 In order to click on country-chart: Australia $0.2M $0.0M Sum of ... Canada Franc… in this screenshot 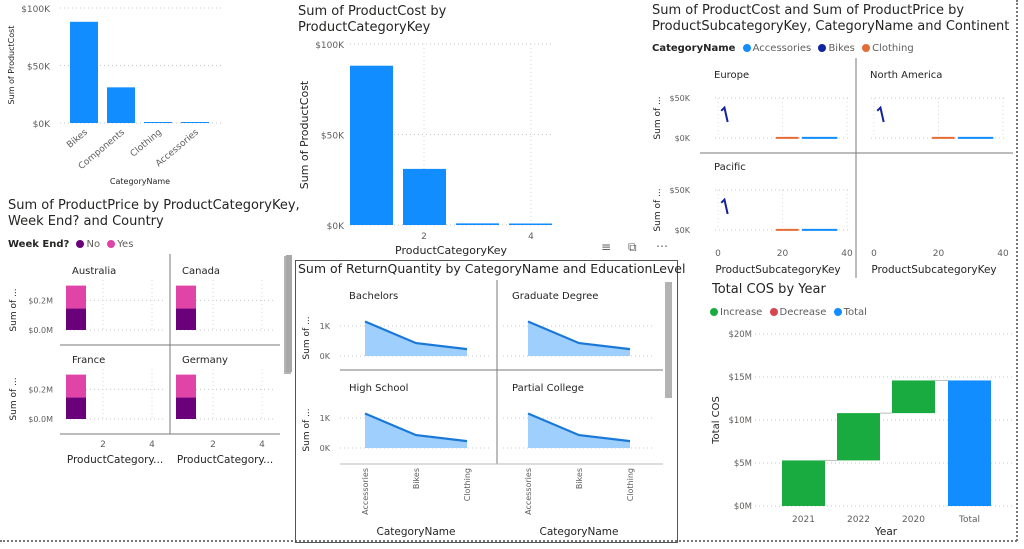, I will do `click(145, 362)`.